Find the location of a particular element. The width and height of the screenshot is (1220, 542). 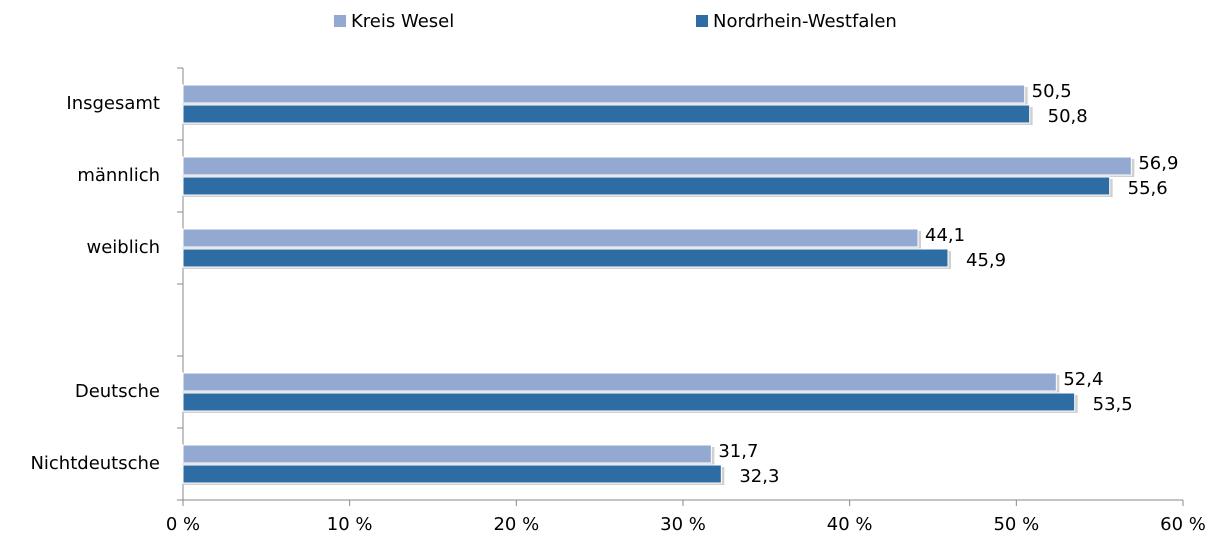

x-tick-label: 30 % is located at coordinates (683, 524).